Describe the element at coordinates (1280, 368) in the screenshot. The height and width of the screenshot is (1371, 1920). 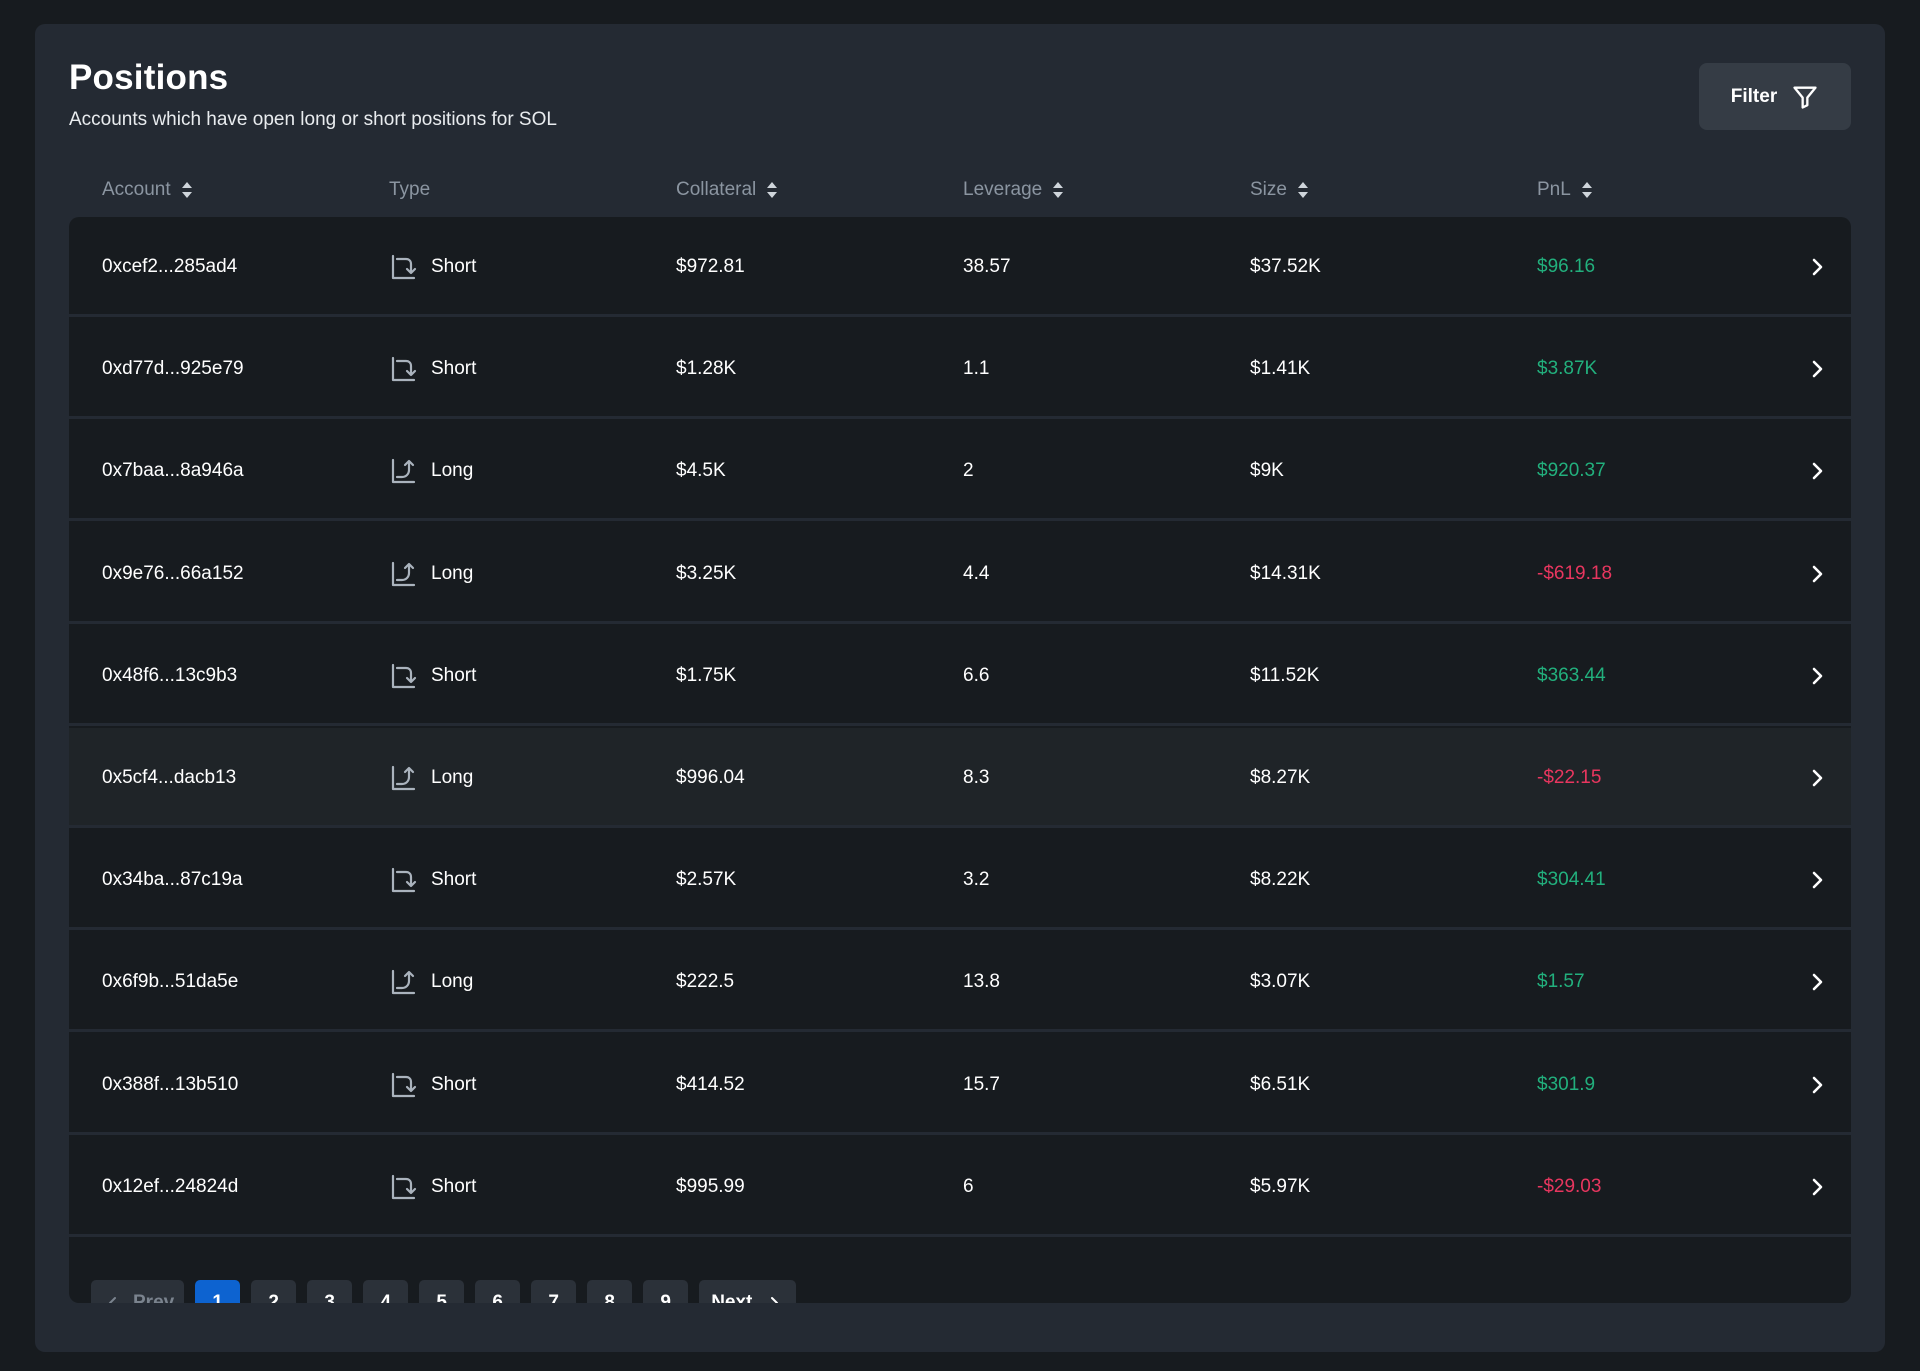
I see `size-cell: $1.41K` at that location.